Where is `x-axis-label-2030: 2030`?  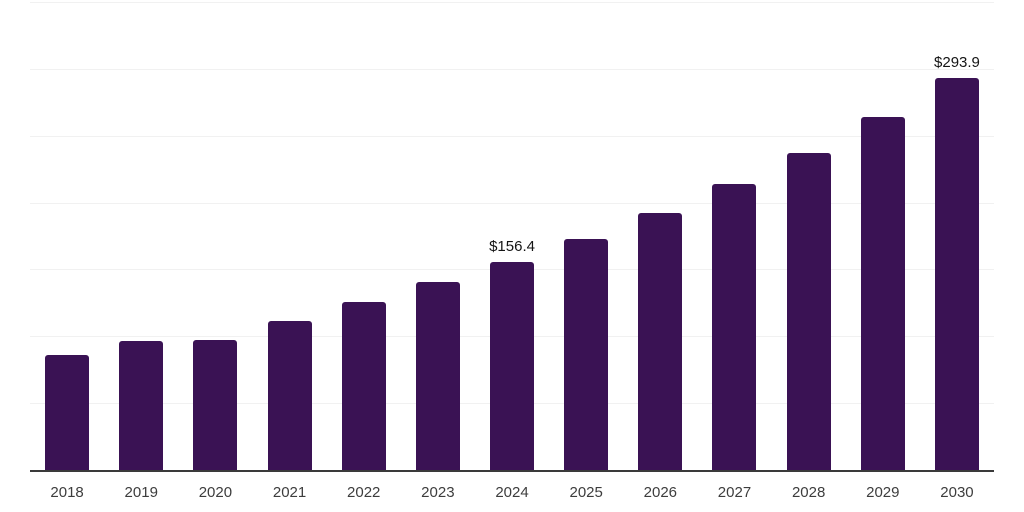 x-axis-label-2030: 2030 is located at coordinates (957, 492).